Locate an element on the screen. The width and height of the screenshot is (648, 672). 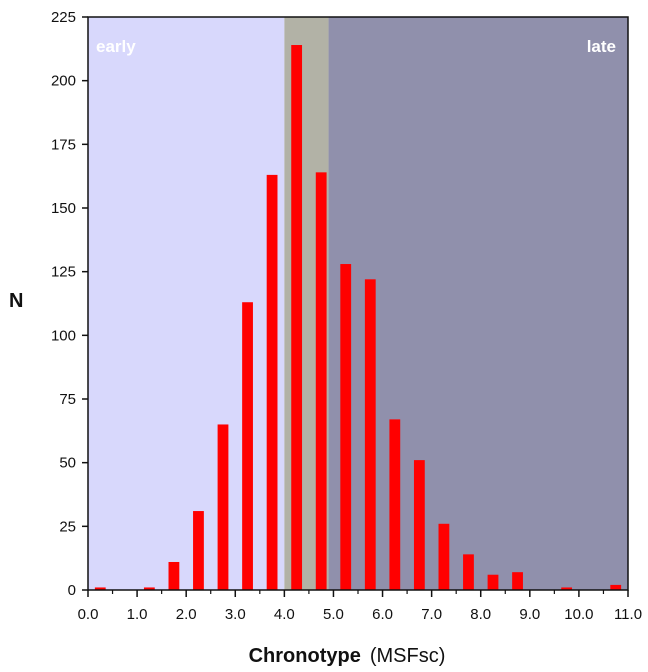
x-tick-label: 11.0 is located at coordinates (628, 614).